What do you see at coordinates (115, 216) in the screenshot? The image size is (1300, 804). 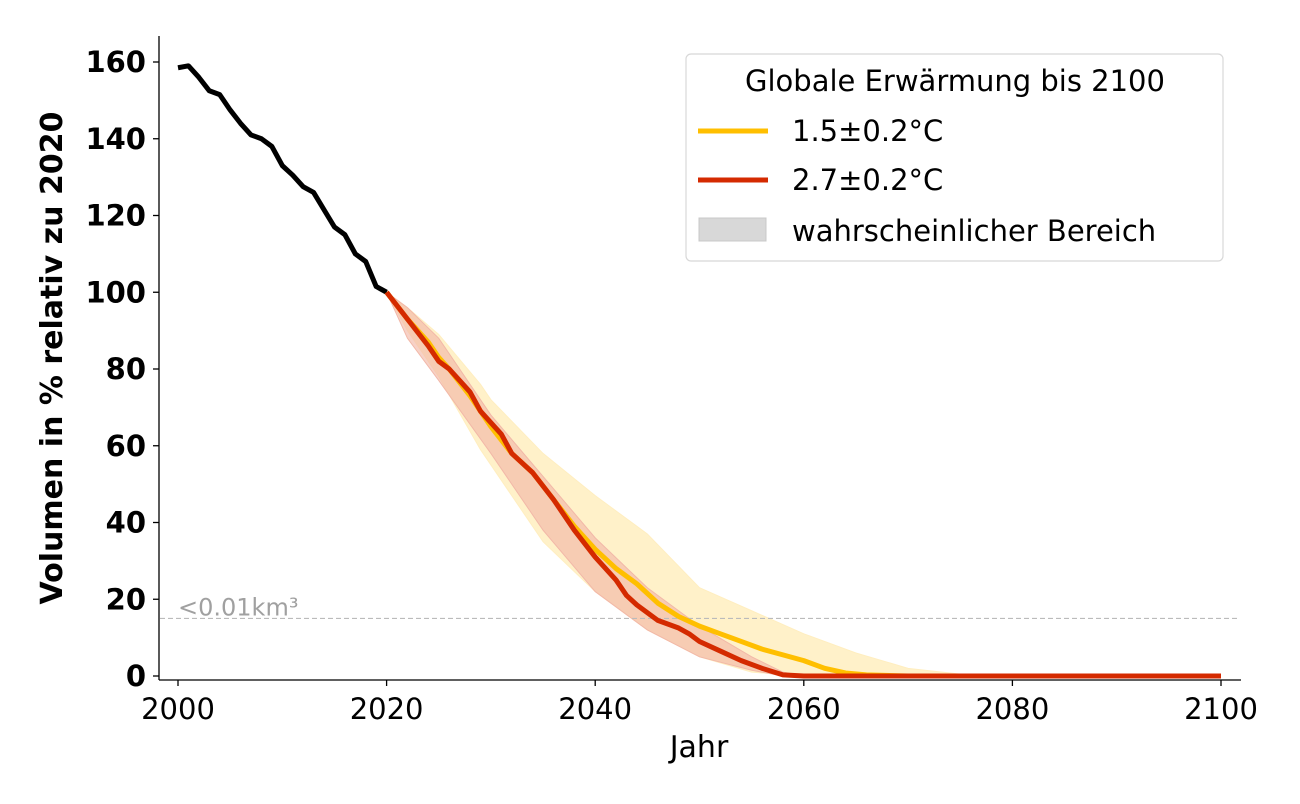 I see `y-tick-label: 120` at bounding box center [115, 216].